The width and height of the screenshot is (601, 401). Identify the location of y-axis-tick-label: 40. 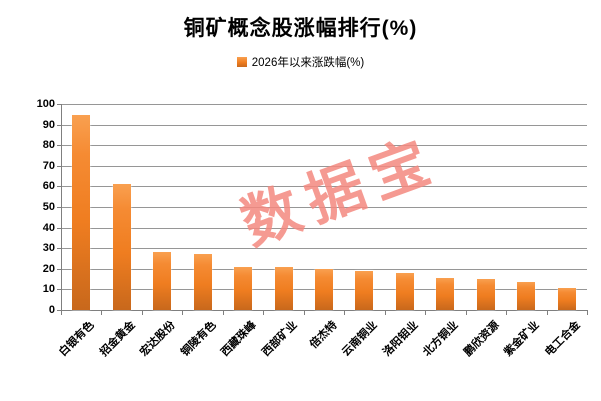
(48, 227).